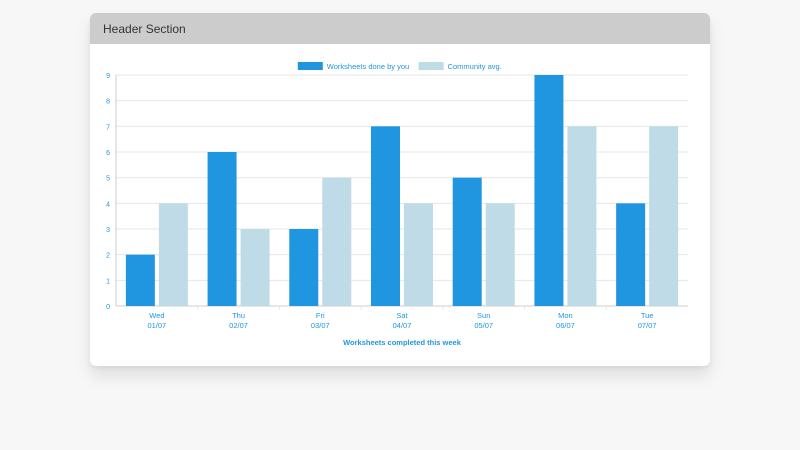  I want to click on x-tick-label-day: Wed, so click(156, 315).